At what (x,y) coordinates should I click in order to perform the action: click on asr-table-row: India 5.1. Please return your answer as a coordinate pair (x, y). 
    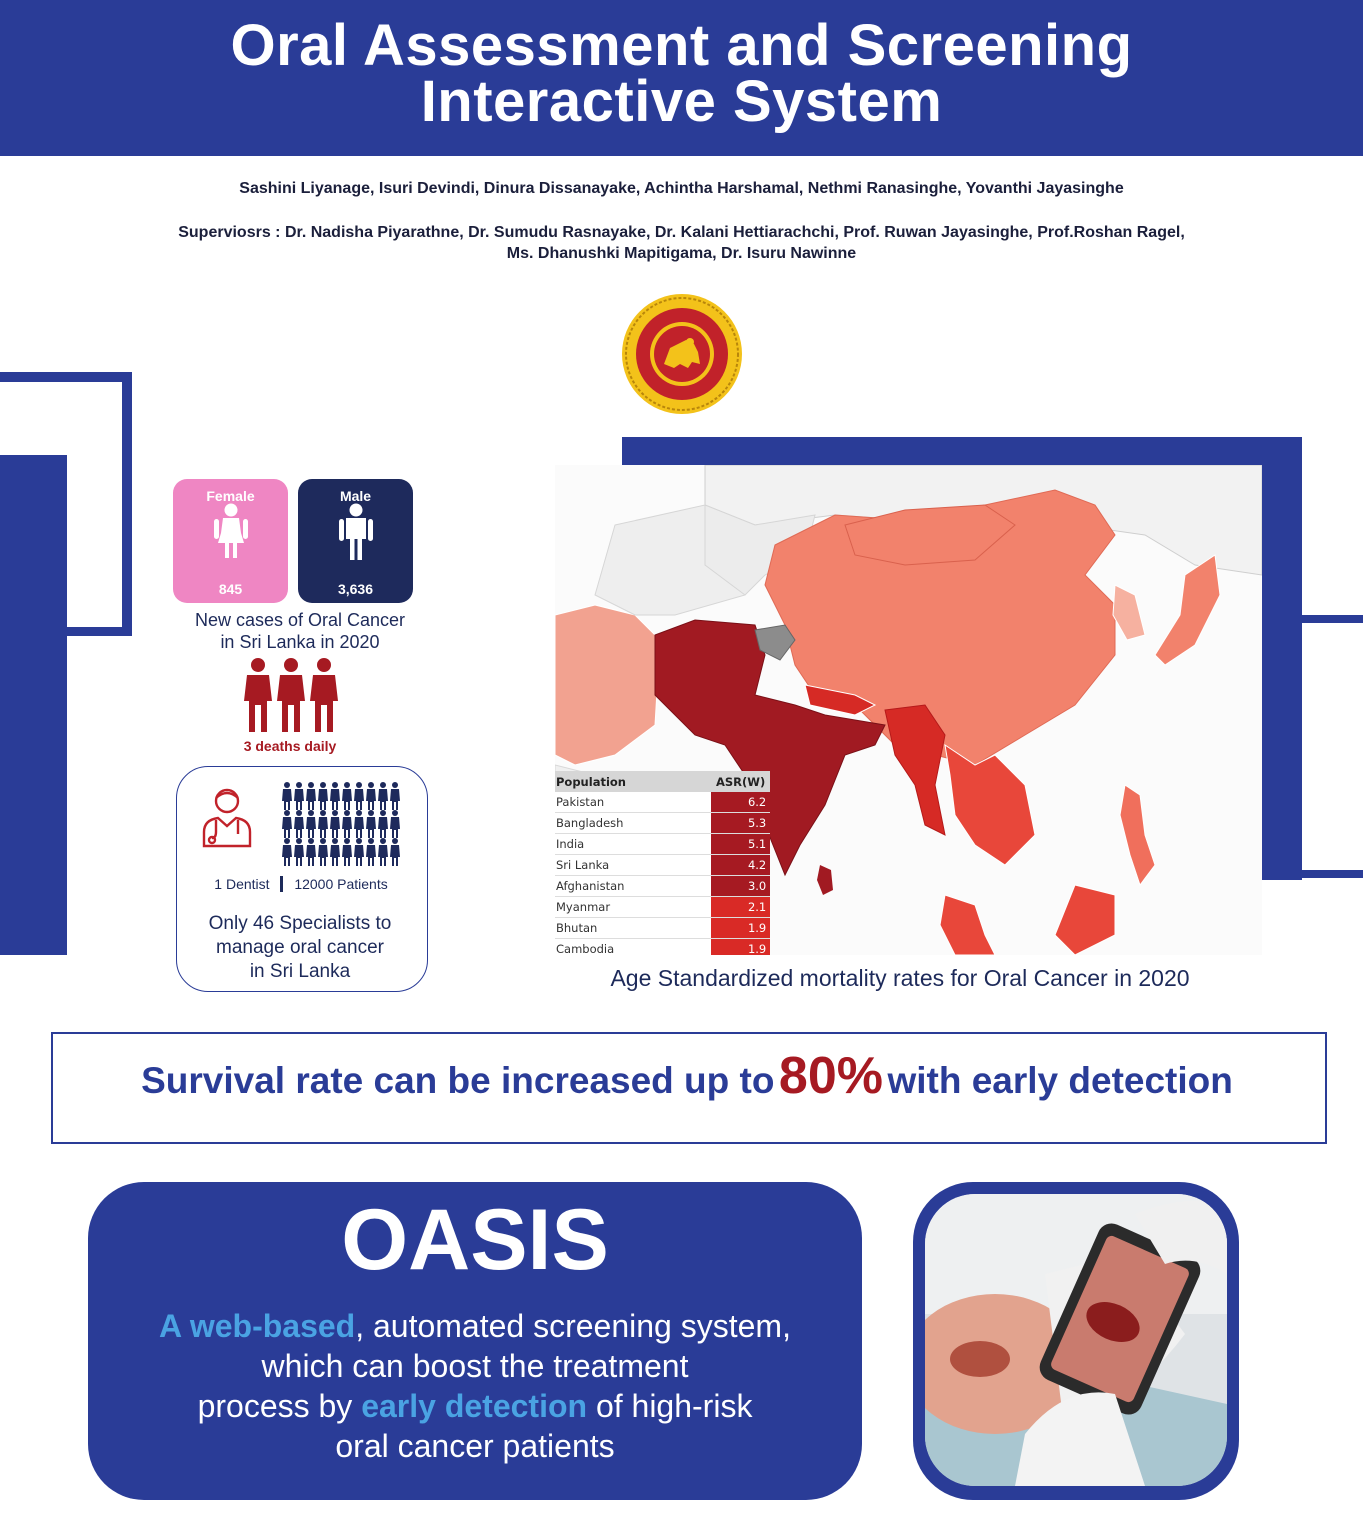
    Looking at the image, I should click on (663, 844).